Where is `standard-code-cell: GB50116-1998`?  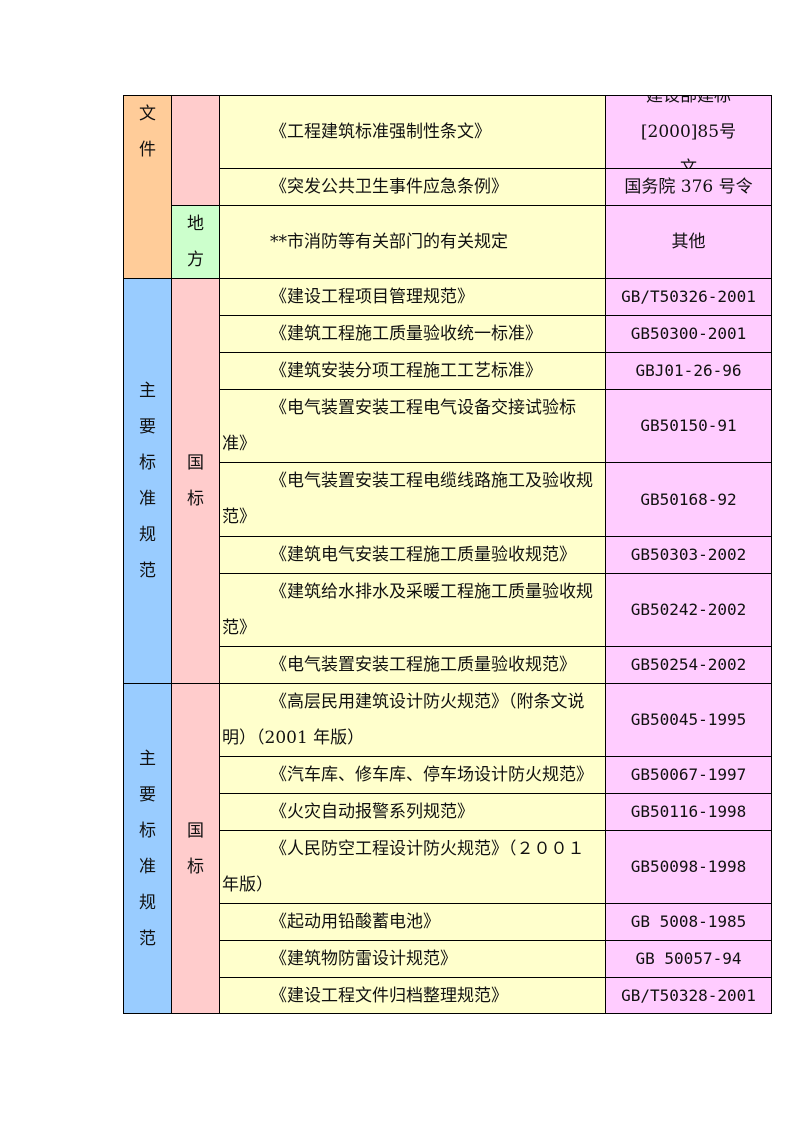 standard-code-cell: GB50116-1998 is located at coordinates (688, 812).